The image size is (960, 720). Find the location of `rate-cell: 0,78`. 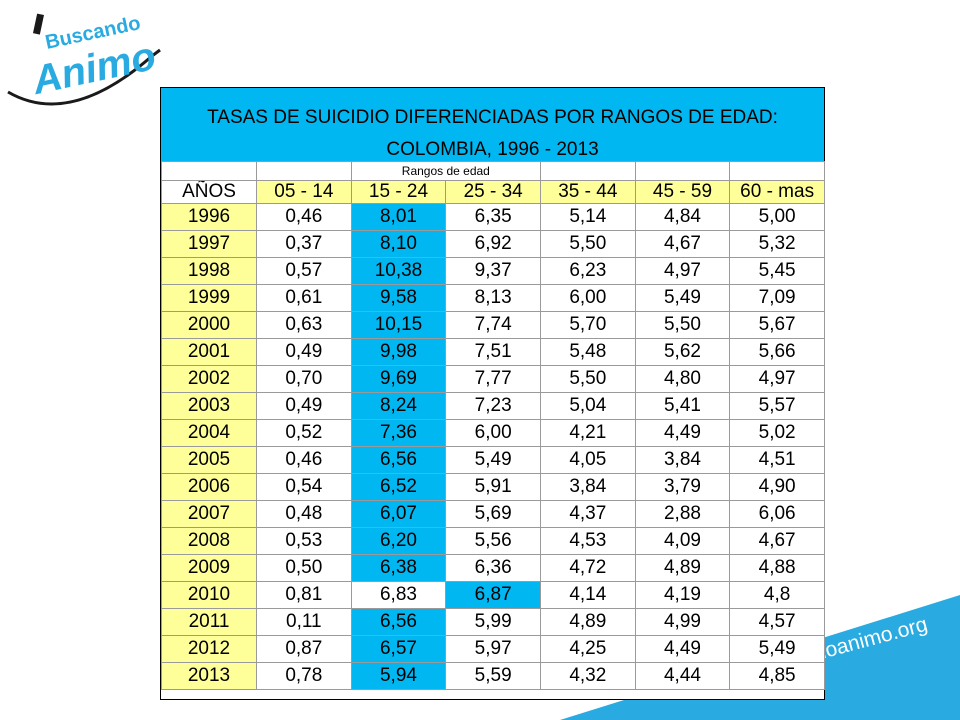

rate-cell: 0,78 is located at coordinates (304, 676).